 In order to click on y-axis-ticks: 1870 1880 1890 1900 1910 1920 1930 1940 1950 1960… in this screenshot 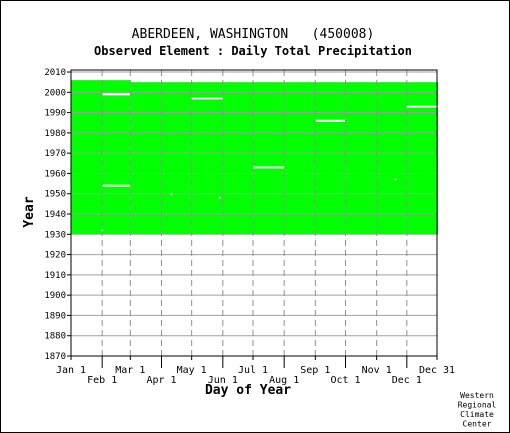, I will do `click(57, 215)`.